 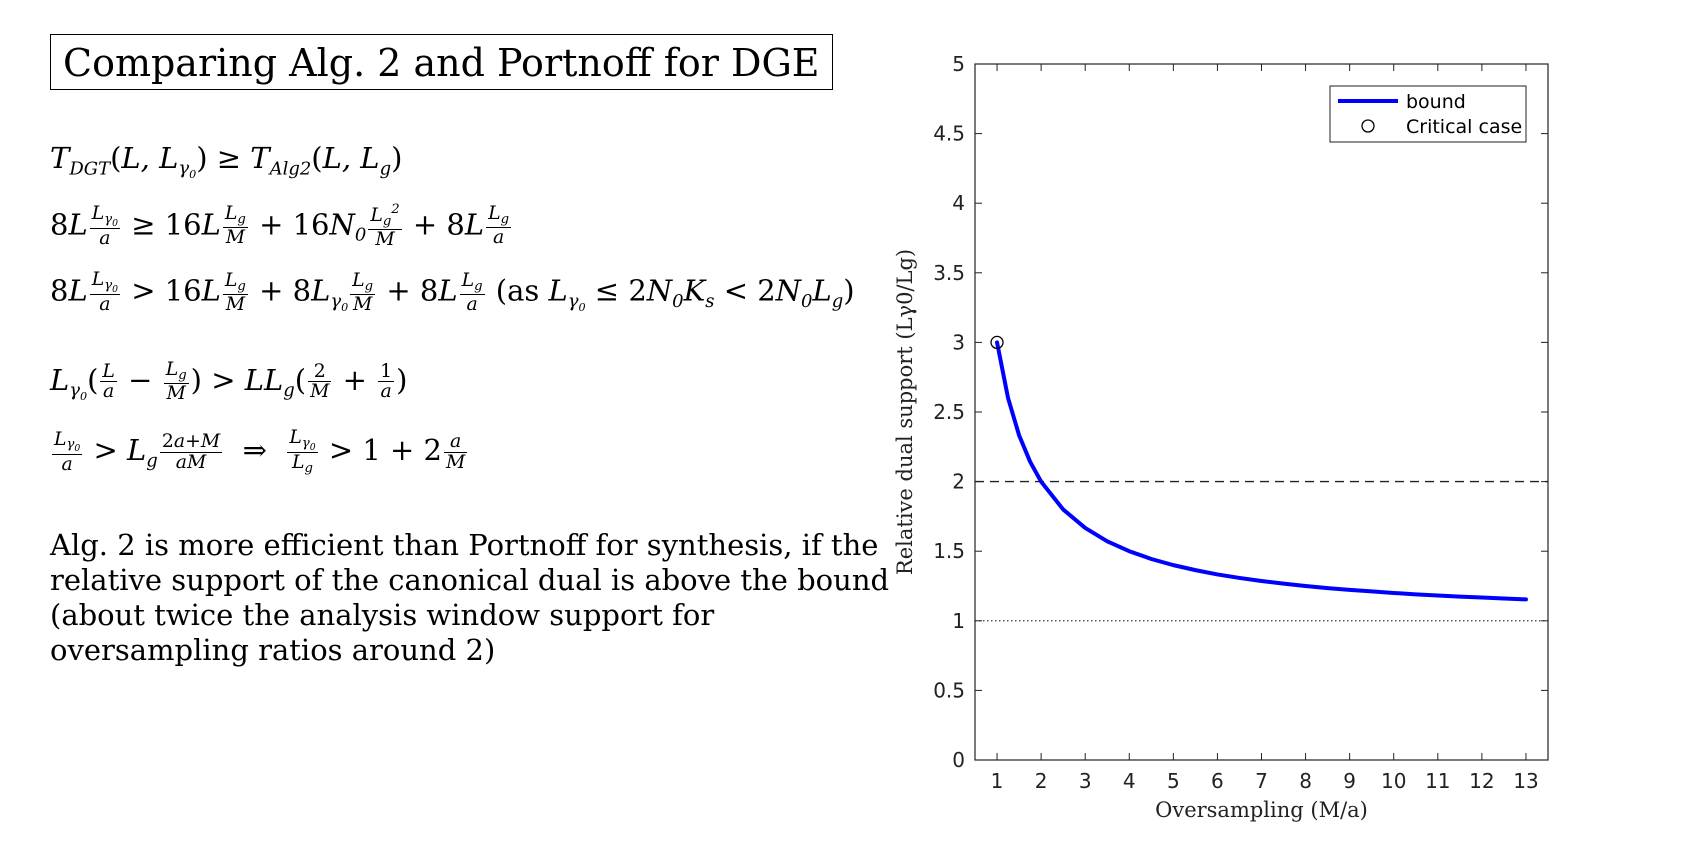 I want to click on y-tick-label: 3, so click(x=958, y=342).